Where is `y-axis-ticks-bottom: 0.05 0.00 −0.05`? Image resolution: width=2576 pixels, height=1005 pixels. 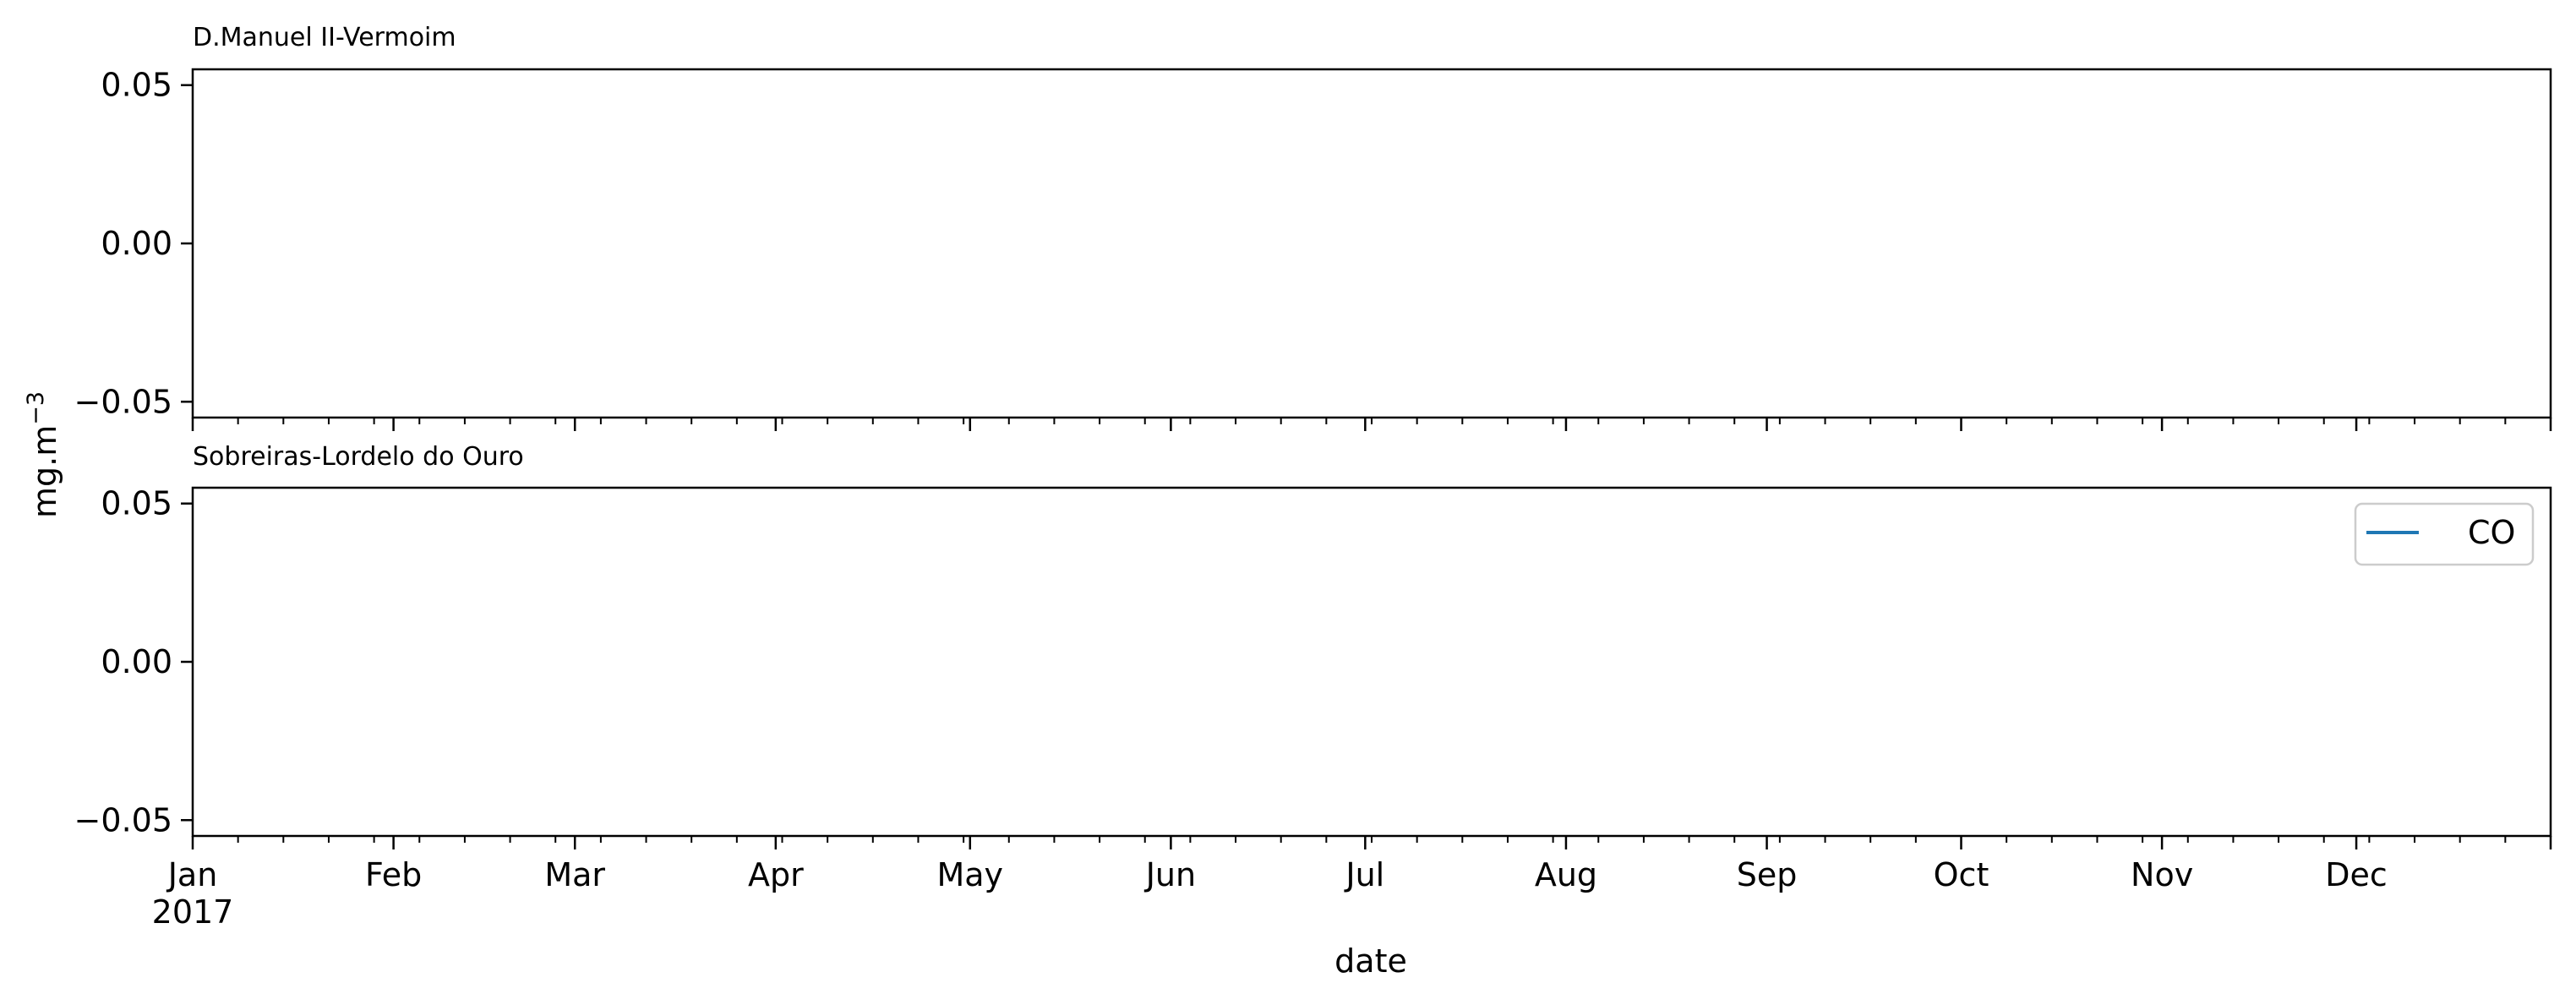 y-axis-ticks-bottom: 0.05 0.00 −0.05 is located at coordinates (133, 661).